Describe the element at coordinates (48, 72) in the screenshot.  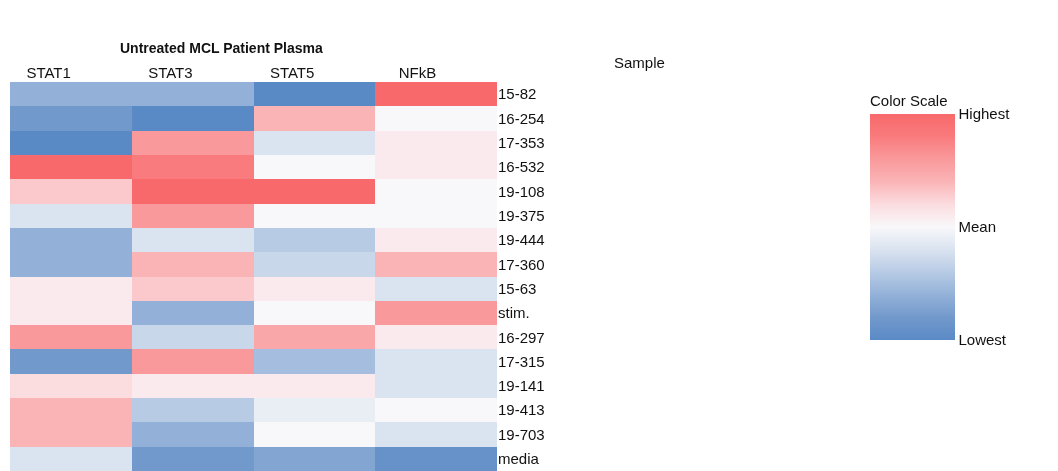
I see `x-tick-label: STAT1` at that location.